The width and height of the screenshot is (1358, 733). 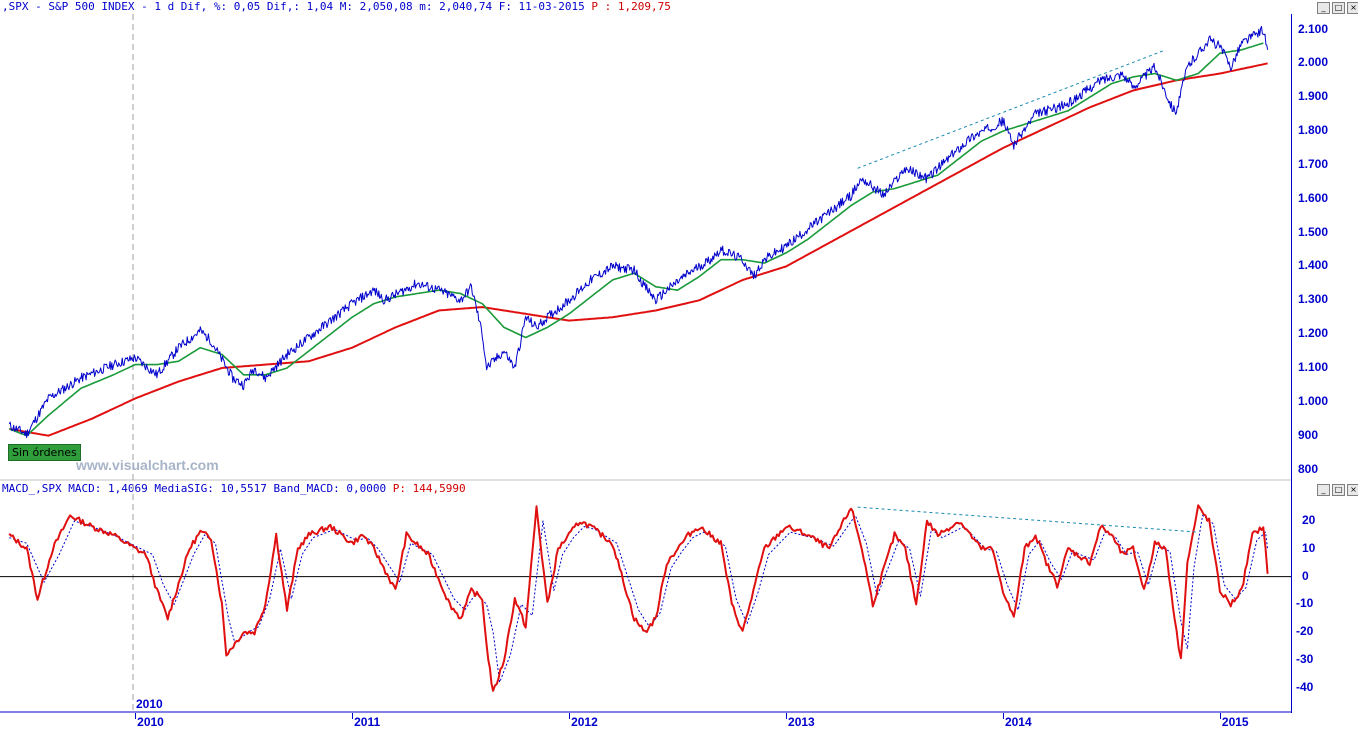 I want to click on x-tick-label: 2012, so click(x=584, y=722).